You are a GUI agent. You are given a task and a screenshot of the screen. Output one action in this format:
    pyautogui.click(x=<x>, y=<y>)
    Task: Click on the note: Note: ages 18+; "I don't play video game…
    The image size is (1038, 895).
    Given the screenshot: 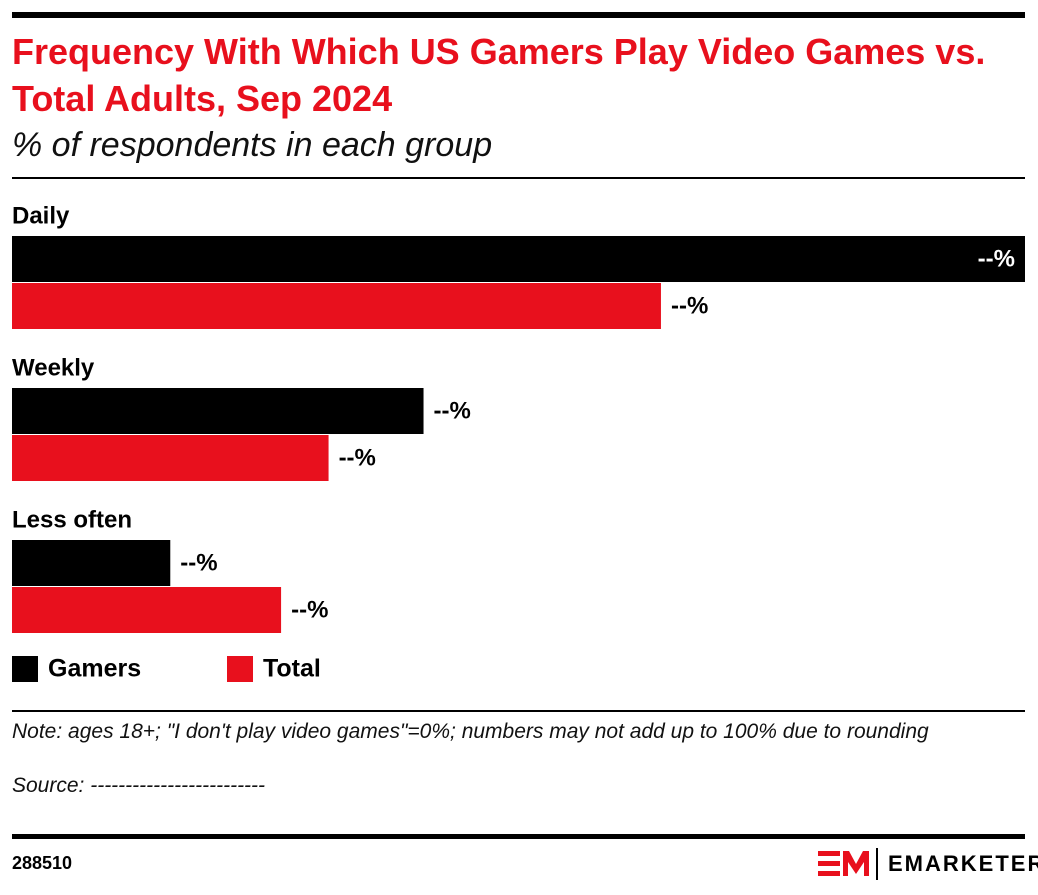 What is the action you would take?
    pyautogui.click(x=470, y=731)
    